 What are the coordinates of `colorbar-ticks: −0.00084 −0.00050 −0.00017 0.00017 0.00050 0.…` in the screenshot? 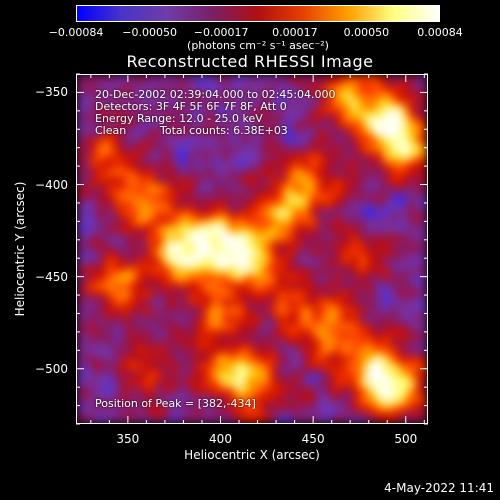 It's located at (250, 20).